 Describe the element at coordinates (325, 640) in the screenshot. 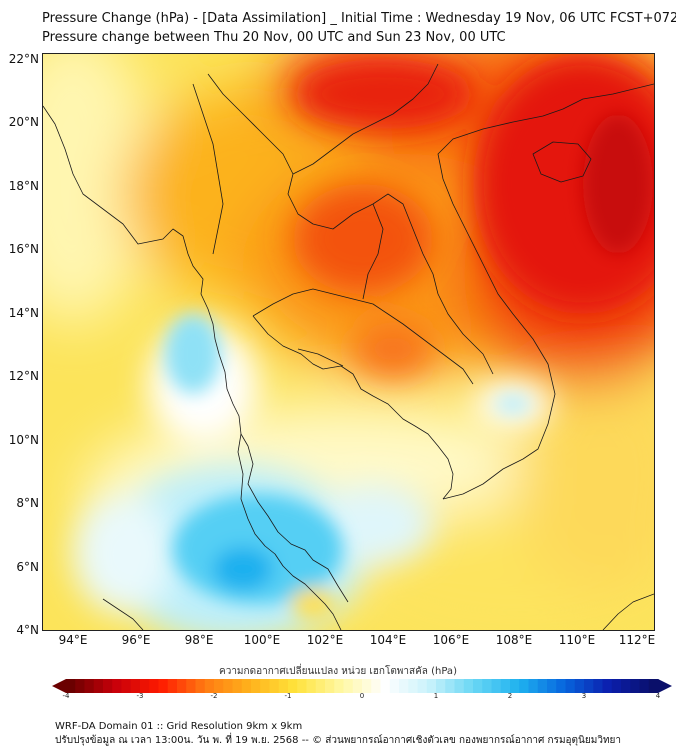

I see `lon-label: 102°E` at that location.